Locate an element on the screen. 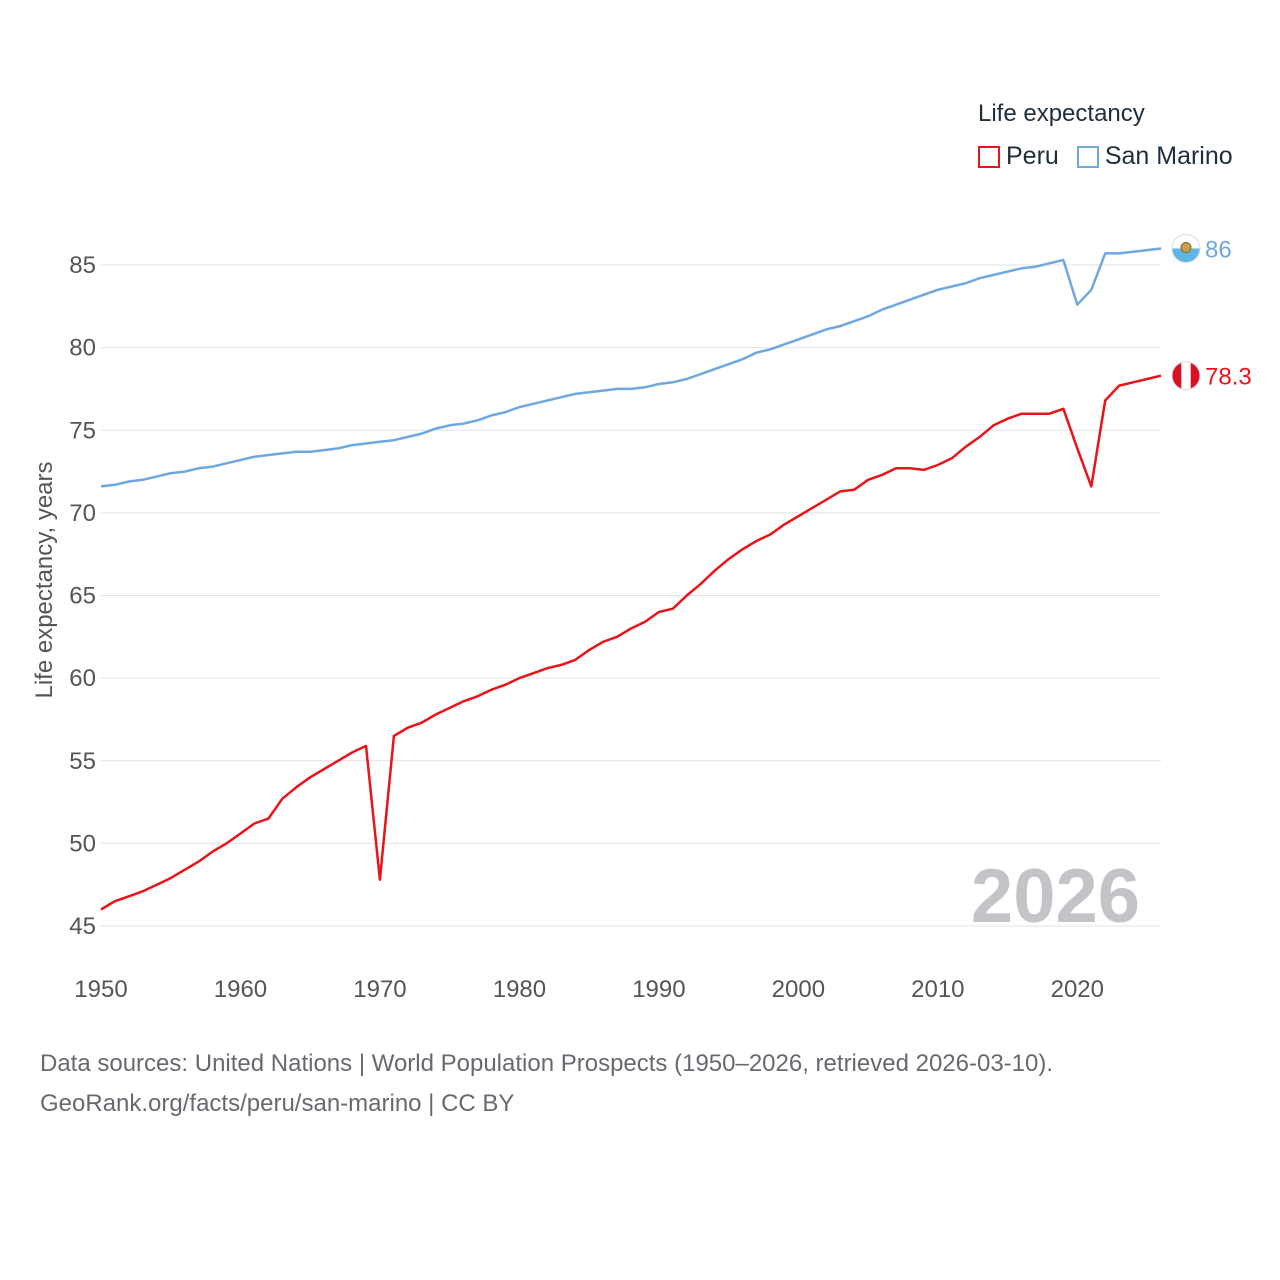 Image resolution: width=1280 pixels, height=1280 pixels. x-tick-label: 1980 is located at coordinates (519, 989).